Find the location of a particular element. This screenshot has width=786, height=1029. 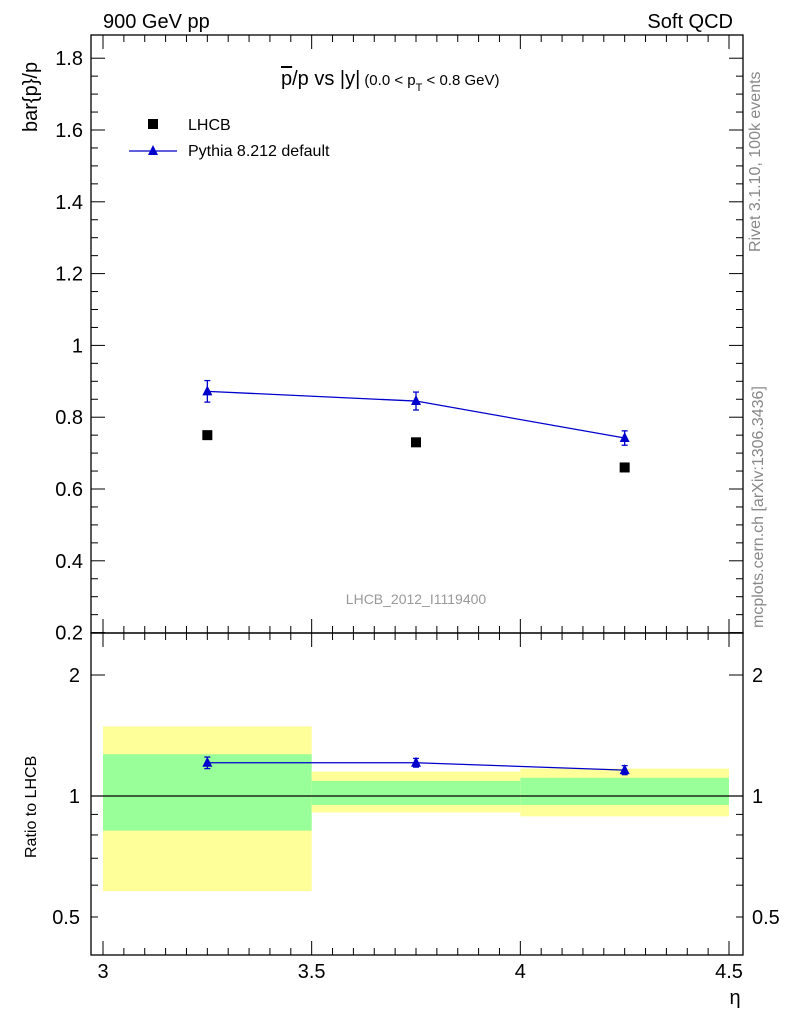

main-y-tick-label: 1 is located at coordinates (77, 346).